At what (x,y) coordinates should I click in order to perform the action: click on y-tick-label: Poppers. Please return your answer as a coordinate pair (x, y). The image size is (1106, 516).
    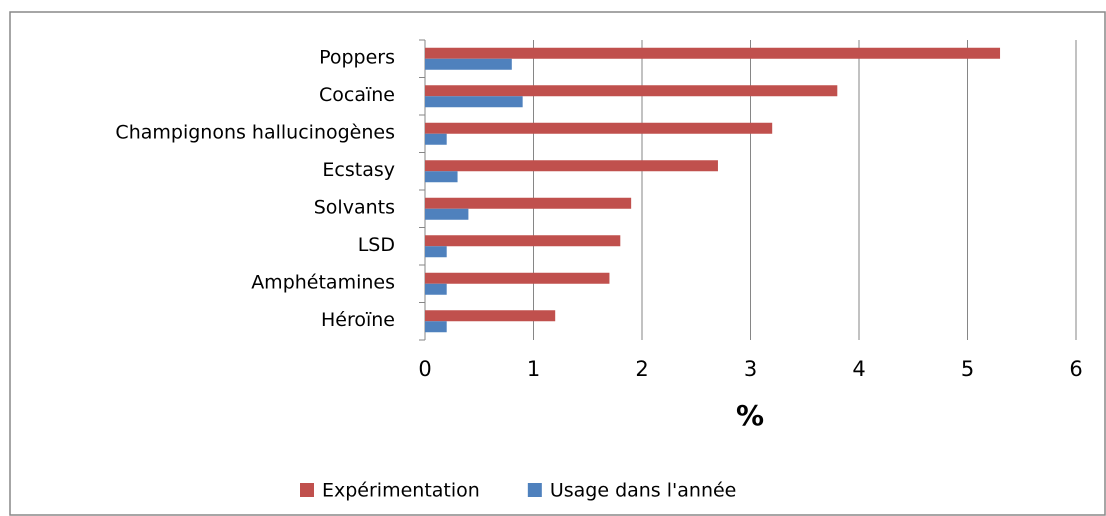
    Looking at the image, I should click on (357, 57).